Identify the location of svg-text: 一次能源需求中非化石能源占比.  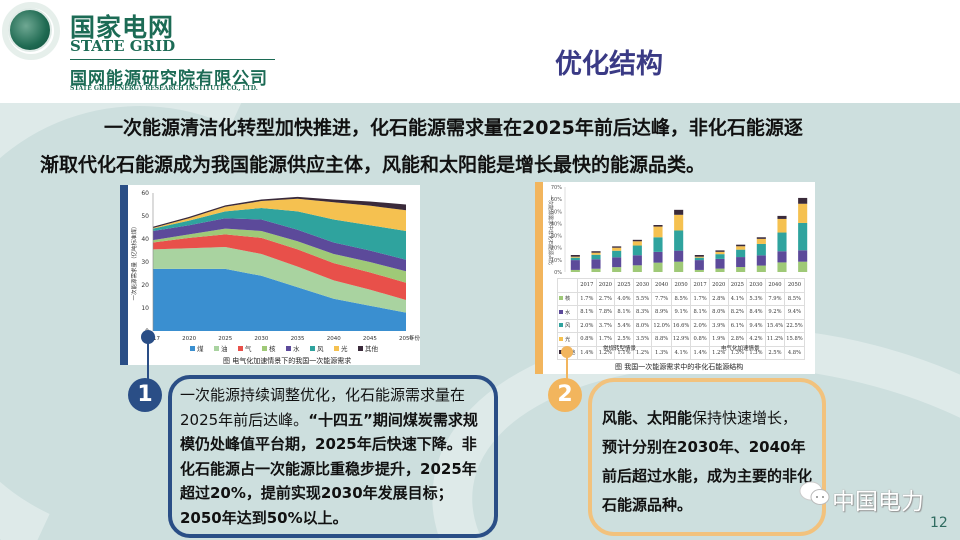
(550, 230).